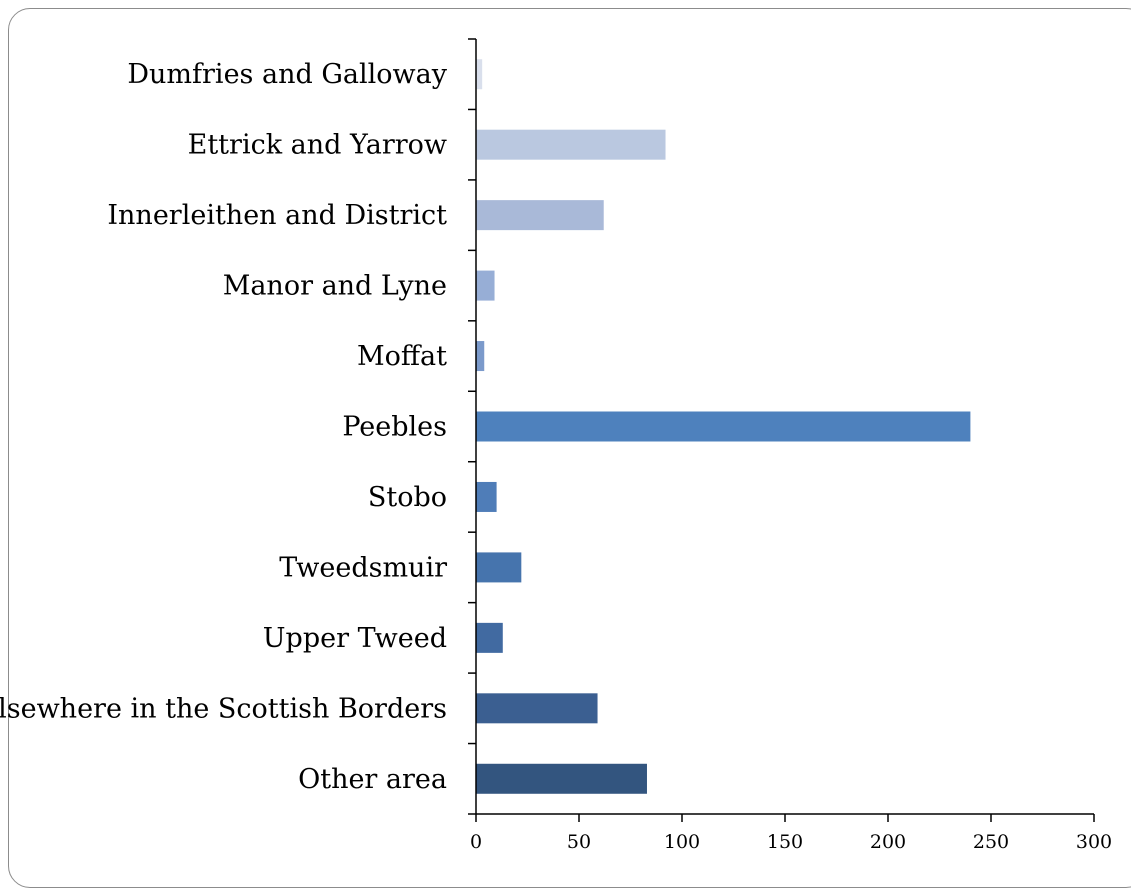 This screenshot has height=888, width=1131. What do you see at coordinates (499, 567) in the screenshot?
I see `bar-tweedsmuir` at bounding box center [499, 567].